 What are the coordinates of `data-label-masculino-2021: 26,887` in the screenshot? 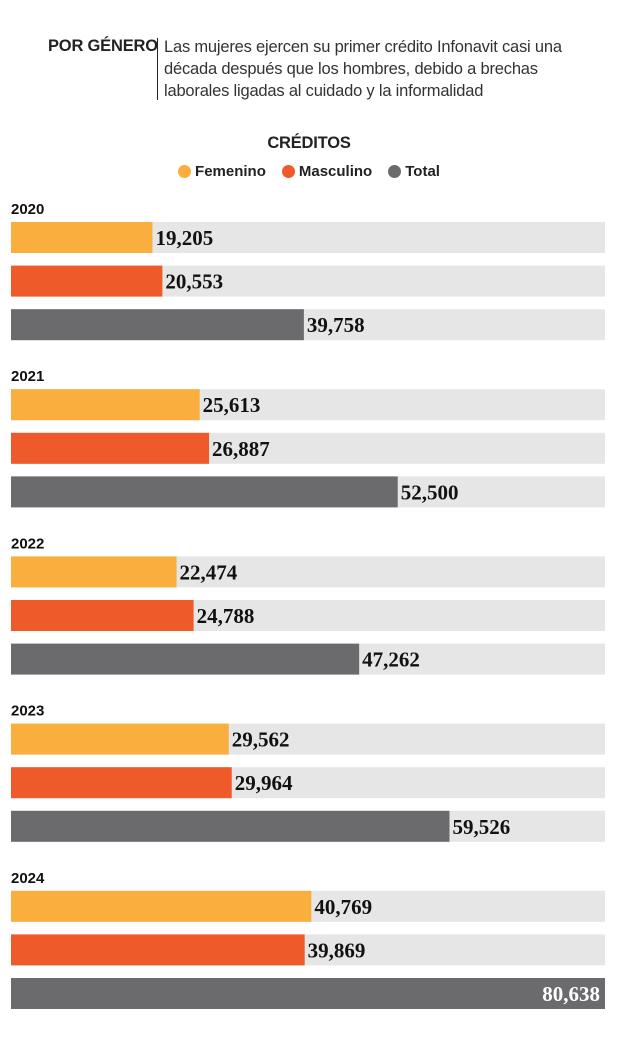 It's located at (241, 449).